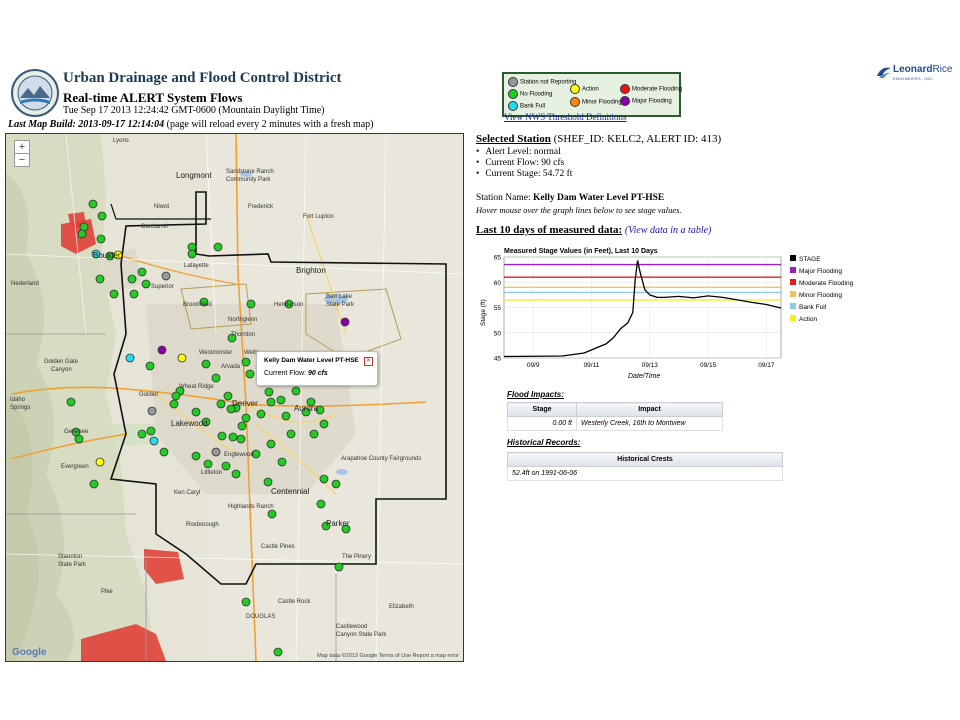 The width and height of the screenshot is (960, 720). Describe the element at coordinates (29, 652) in the screenshot. I see `google-logo: Google` at that location.